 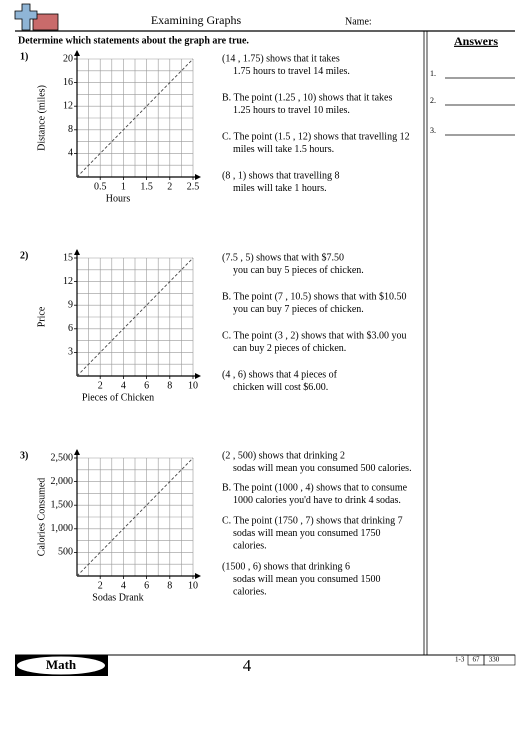 What do you see at coordinates (460, 660) in the screenshot?
I see `range: 1-3` at bounding box center [460, 660].